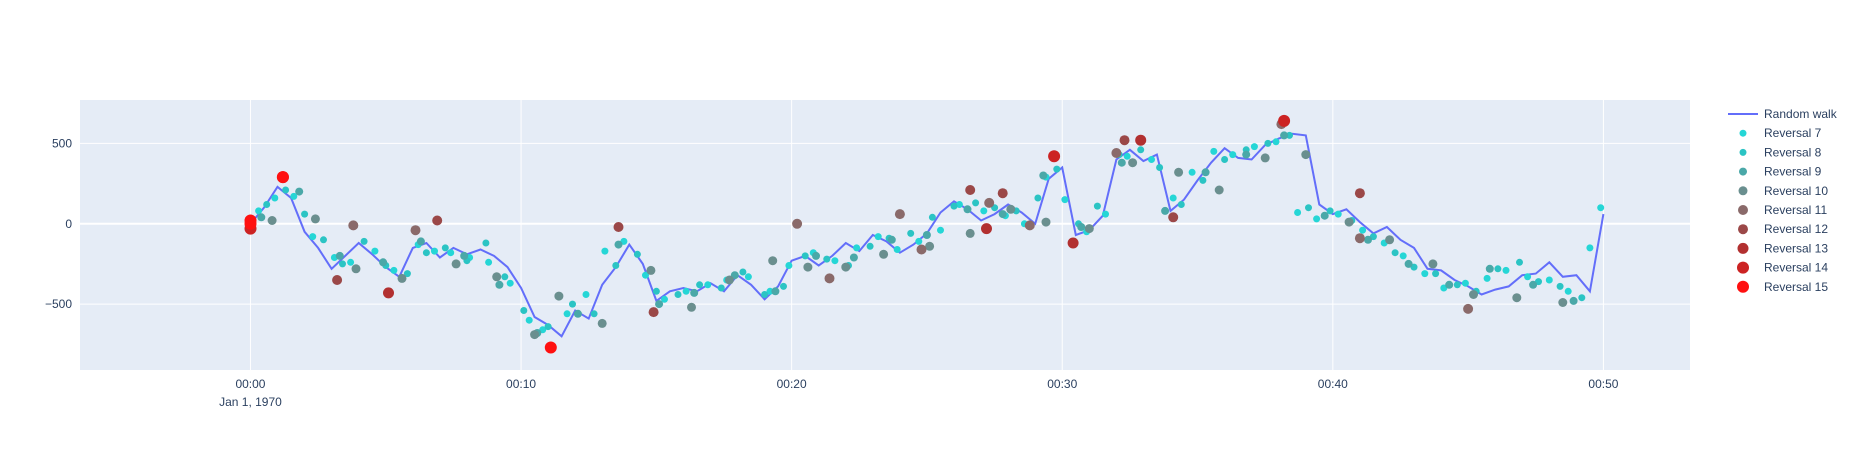  I want to click on x-tick-label: 00:10, so click(521, 384).